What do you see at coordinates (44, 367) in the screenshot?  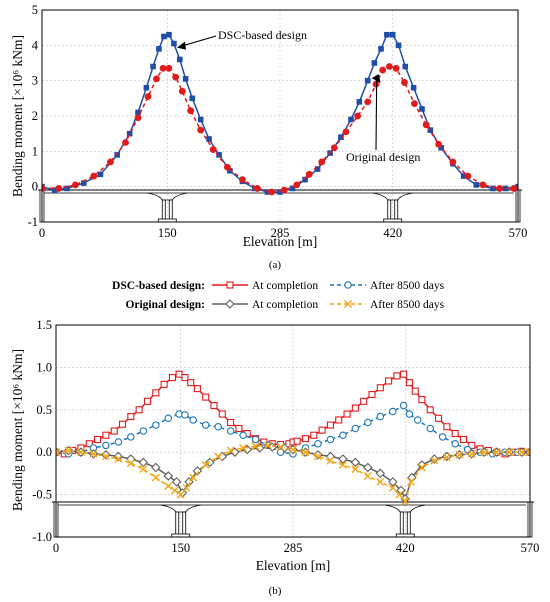 I see `y-tick-label: 1.0` at bounding box center [44, 367].